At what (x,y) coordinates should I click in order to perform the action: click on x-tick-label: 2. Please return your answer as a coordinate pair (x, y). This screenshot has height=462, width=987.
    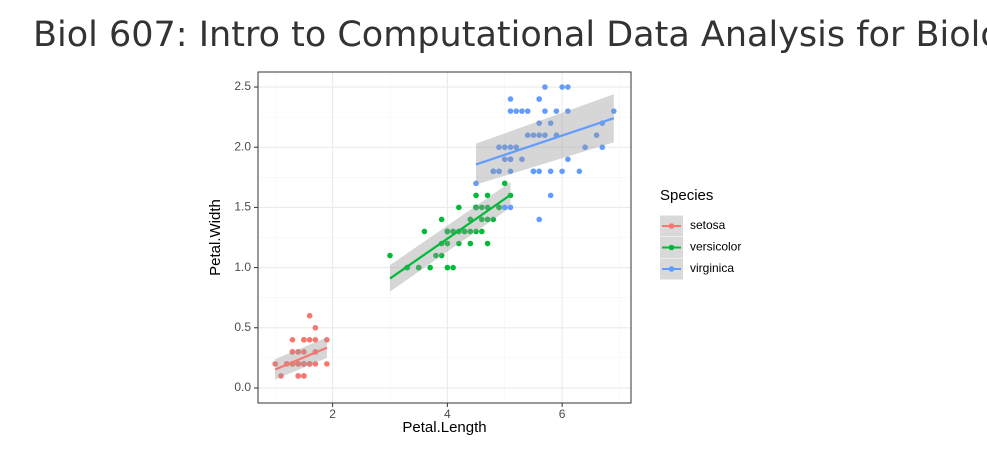
    Looking at the image, I should click on (332, 414).